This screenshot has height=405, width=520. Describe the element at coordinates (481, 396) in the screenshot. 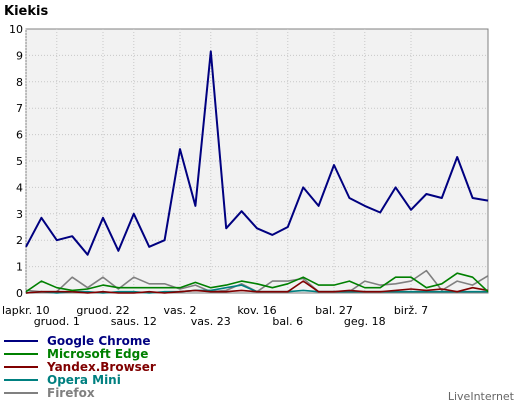

I see `brand-label: LiveInternet` at that location.